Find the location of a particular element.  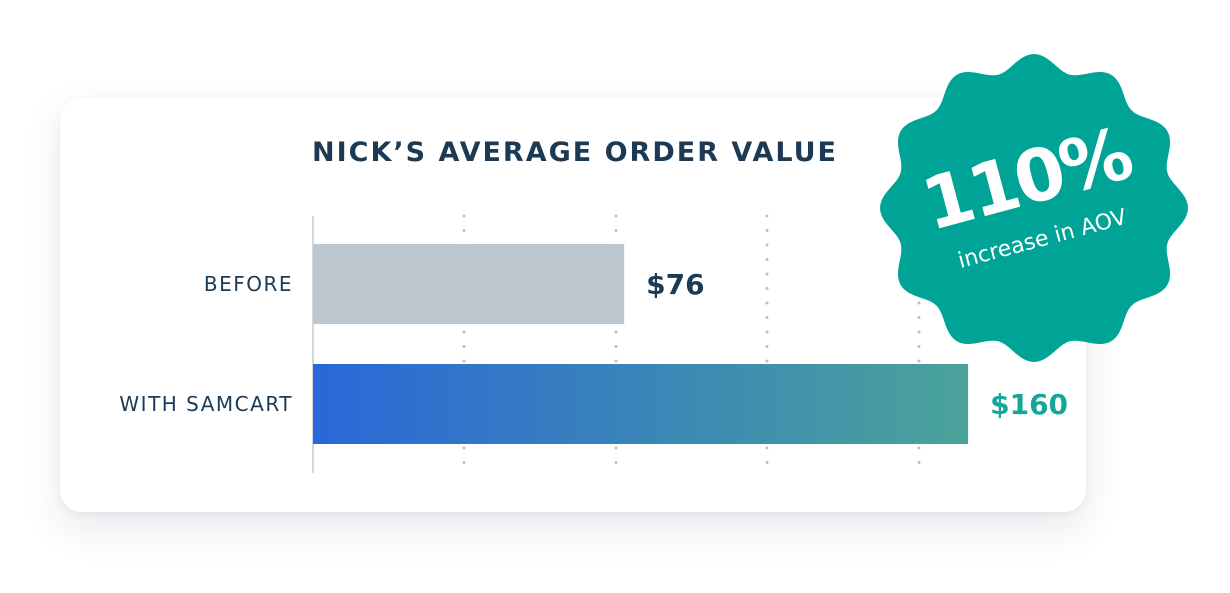

category-label-before: BEFORE is located at coordinates (248, 284).